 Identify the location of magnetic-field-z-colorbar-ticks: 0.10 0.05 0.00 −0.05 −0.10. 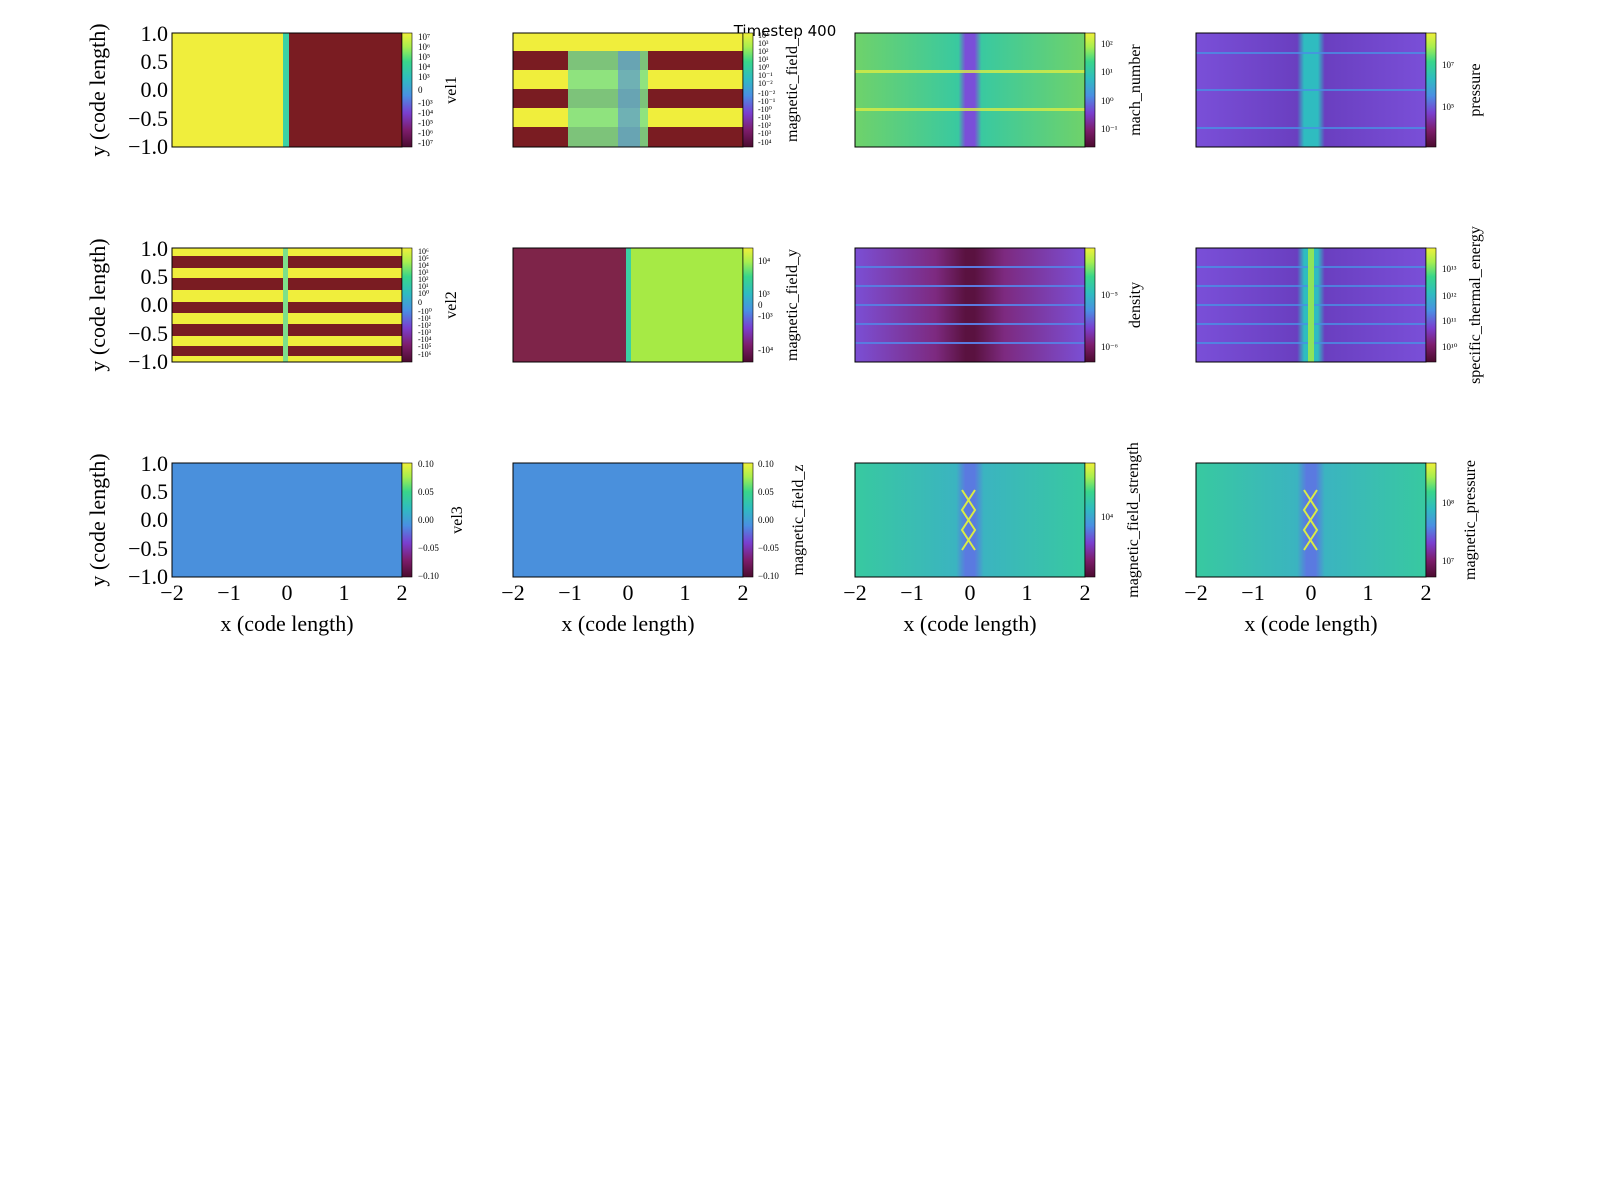
(768, 520).